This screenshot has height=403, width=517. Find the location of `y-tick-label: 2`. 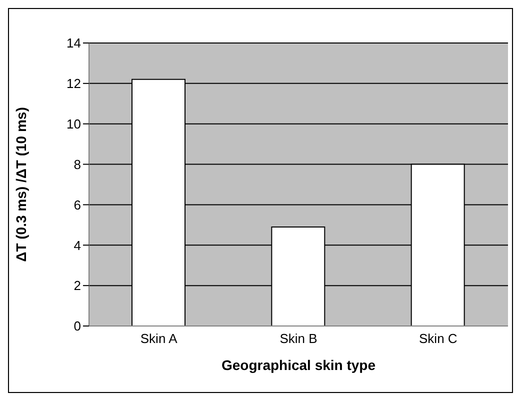

y-tick-label: 2 is located at coordinates (77, 286).